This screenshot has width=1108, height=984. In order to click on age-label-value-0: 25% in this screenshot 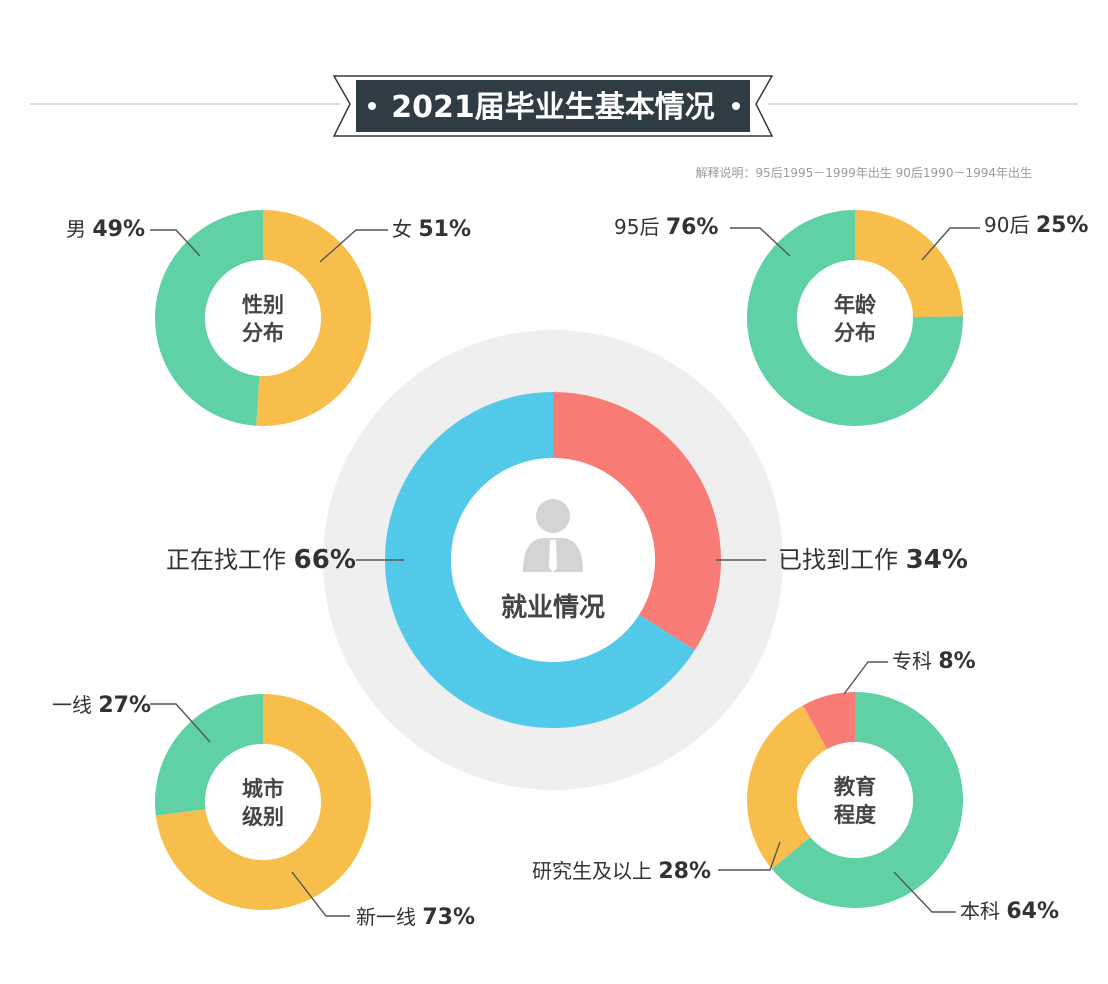, I will do `click(1062, 225)`.